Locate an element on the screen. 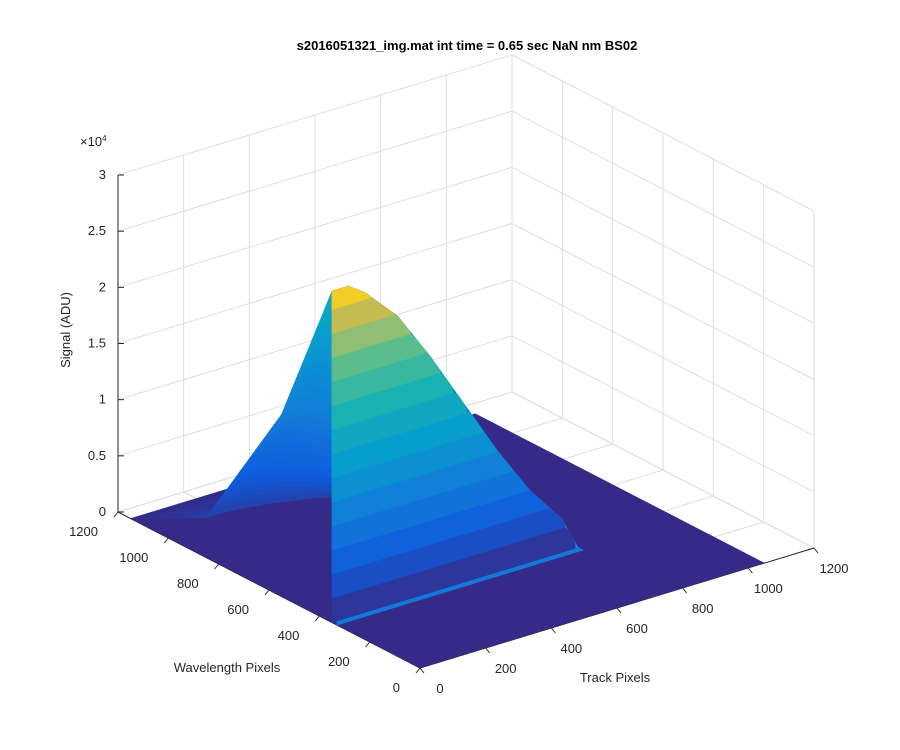 The image size is (900, 750). y-tick-label: 600 is located at coordinates (238, 609).